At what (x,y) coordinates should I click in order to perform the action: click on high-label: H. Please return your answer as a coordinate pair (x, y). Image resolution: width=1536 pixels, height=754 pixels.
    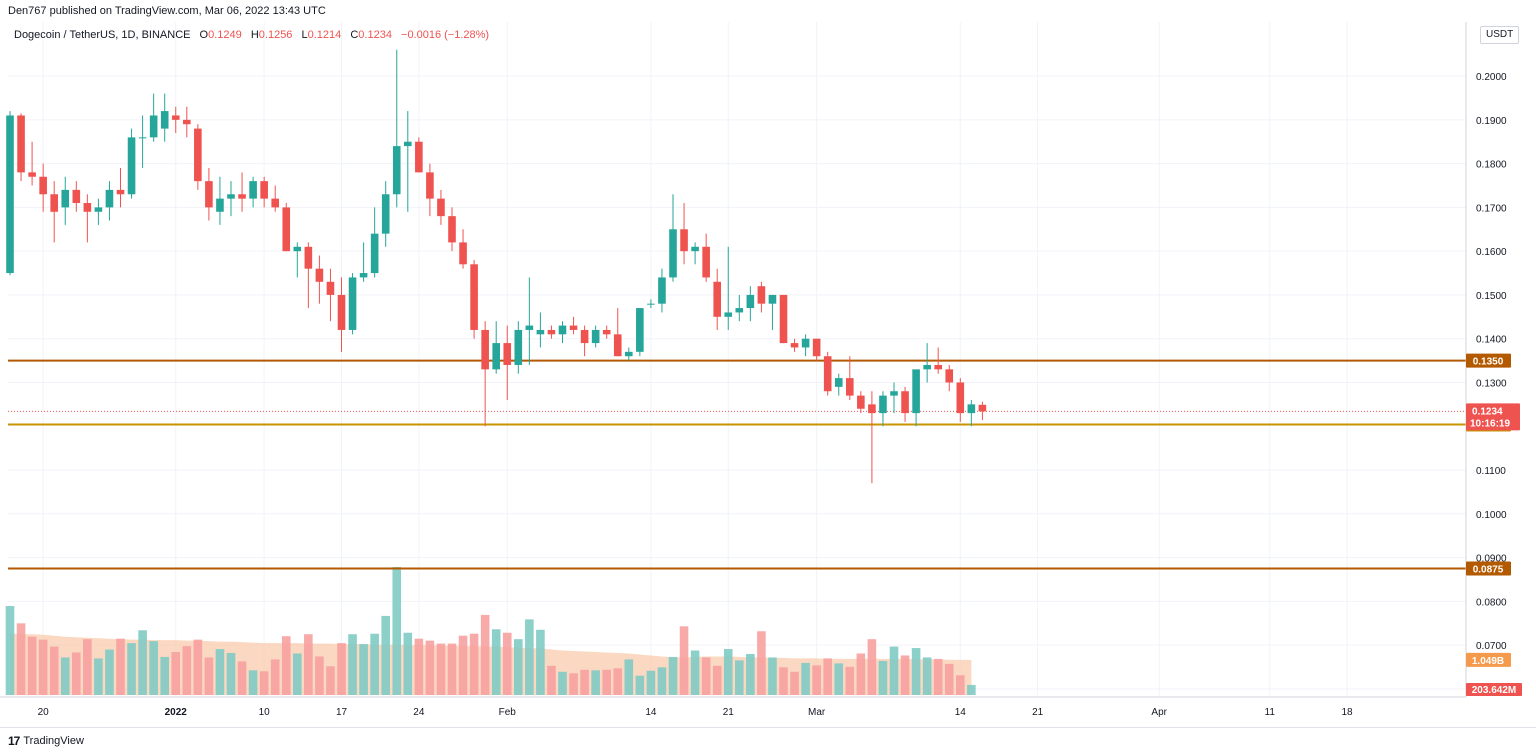
    Looking at the image, I should click on (254, 35).